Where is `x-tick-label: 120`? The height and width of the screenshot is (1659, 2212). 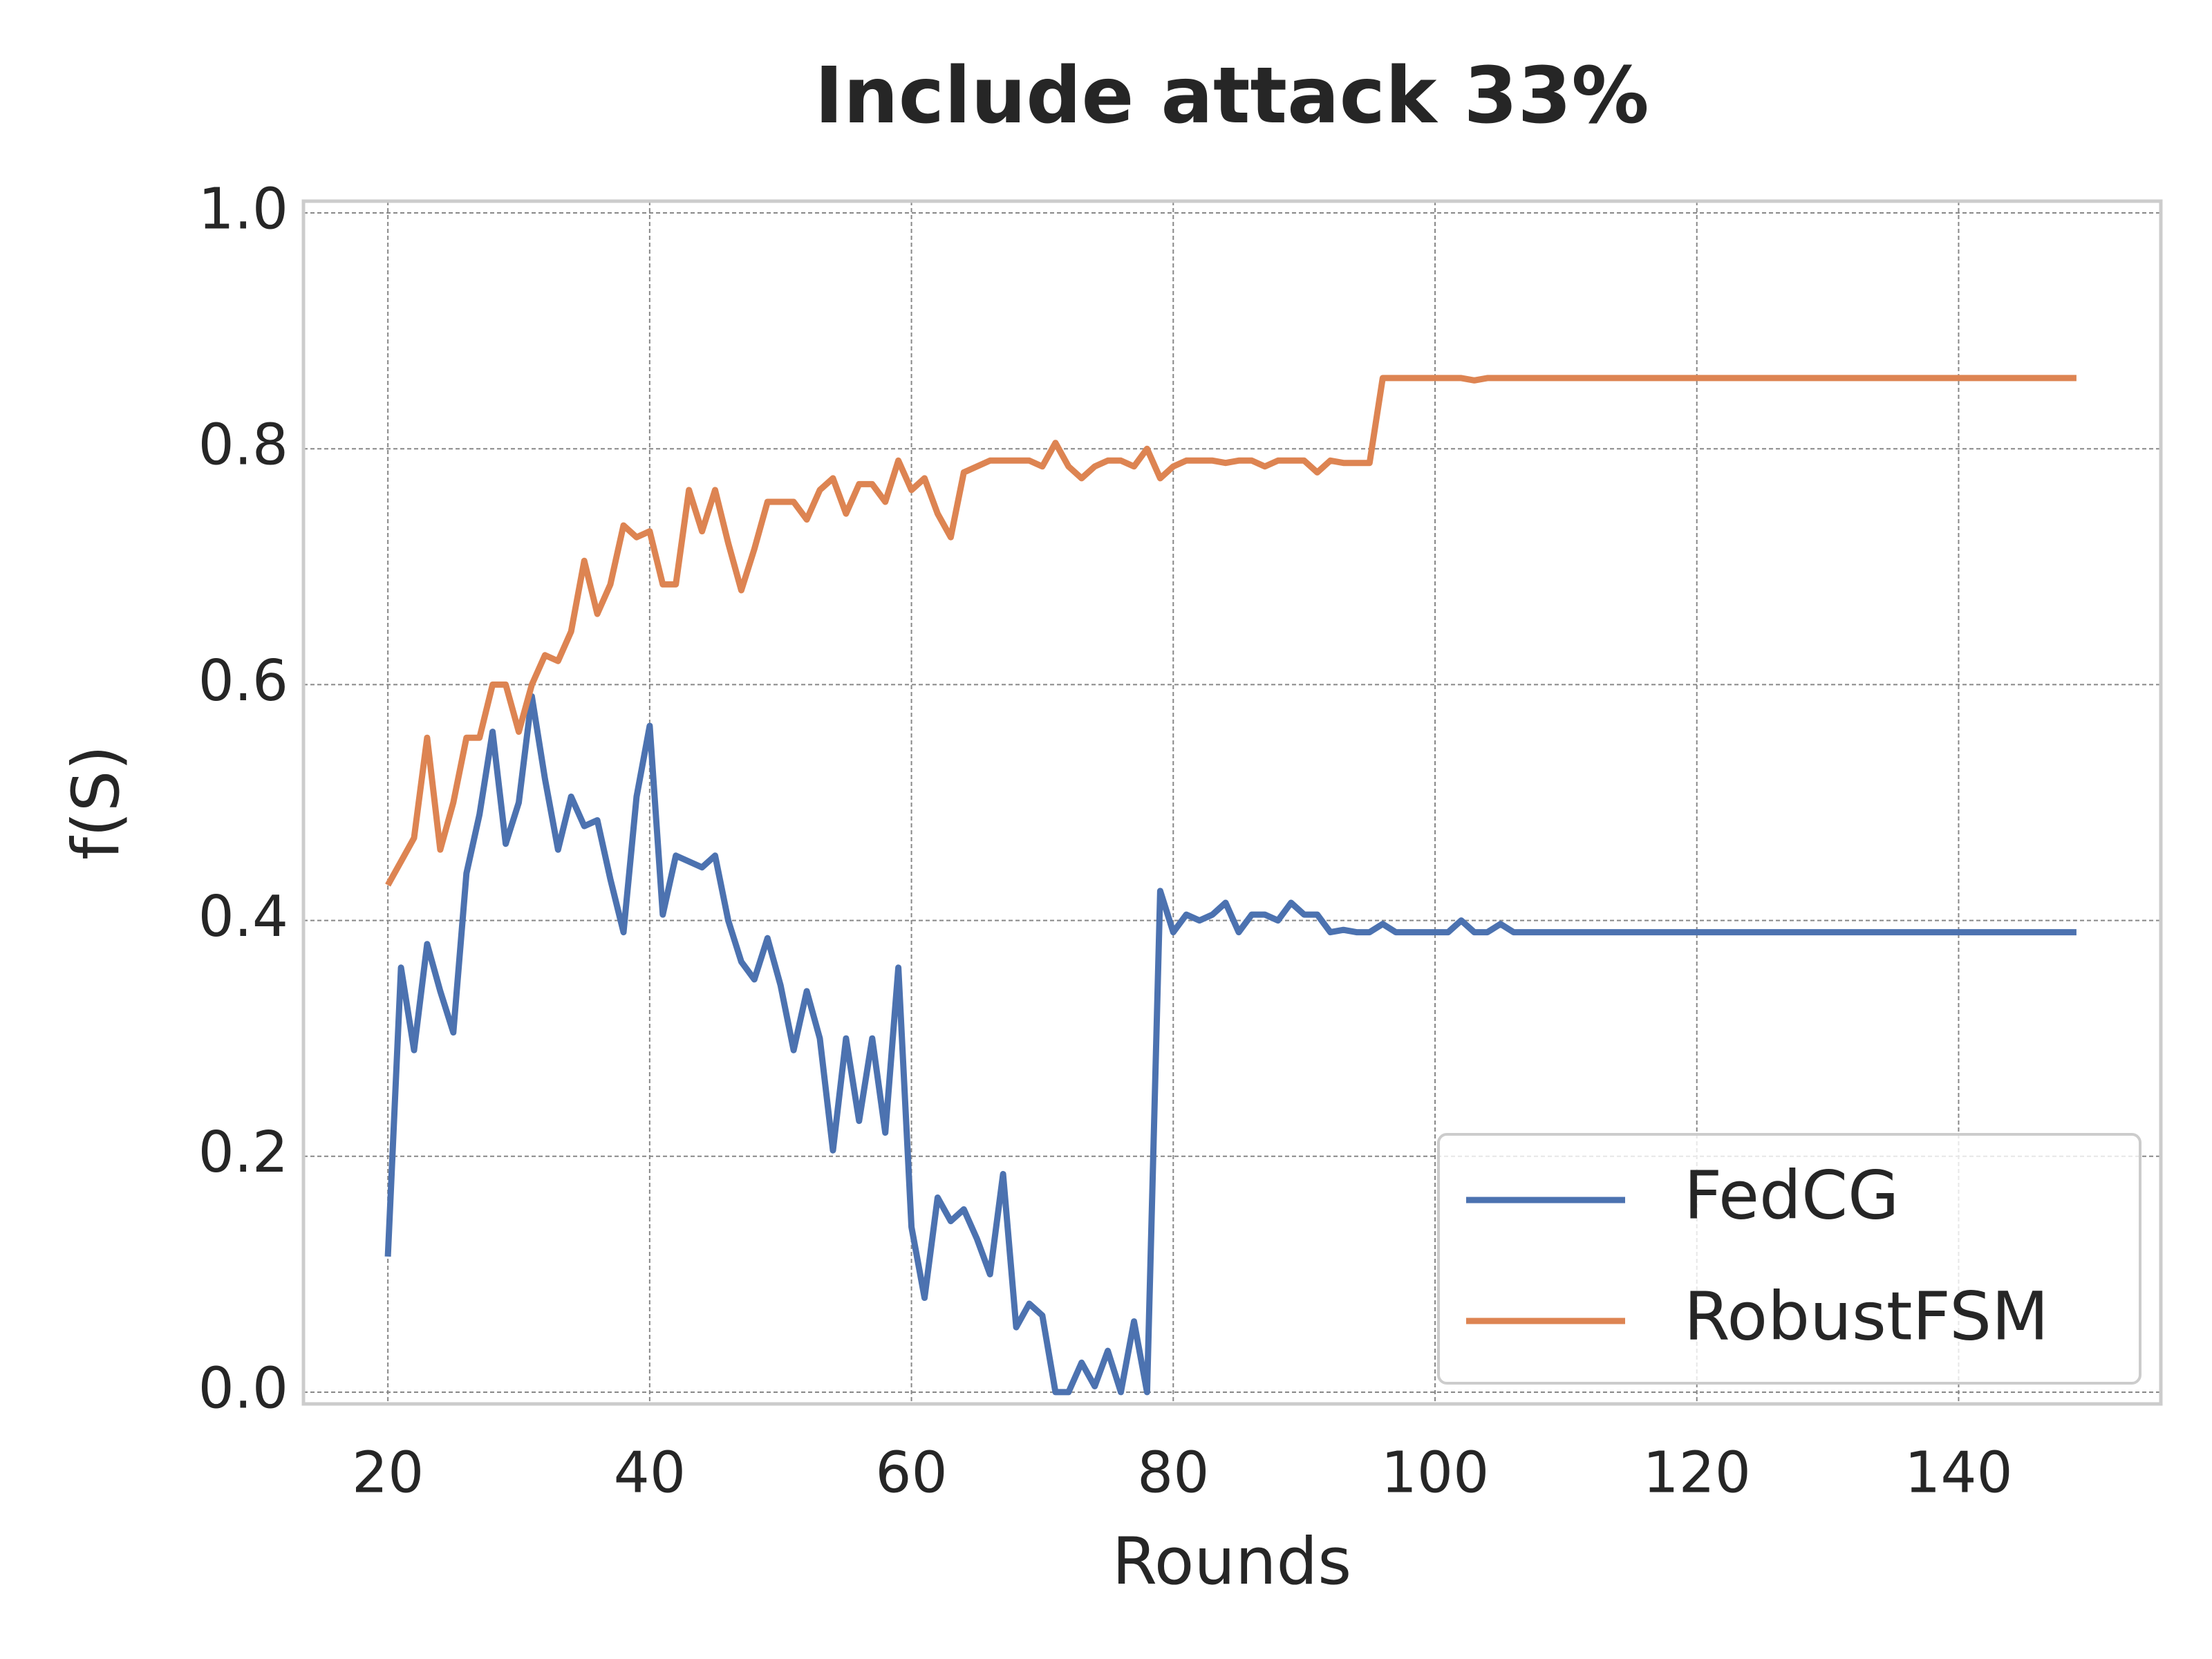
x-tick-label: 120 is located at coordinates (1696, 1473).